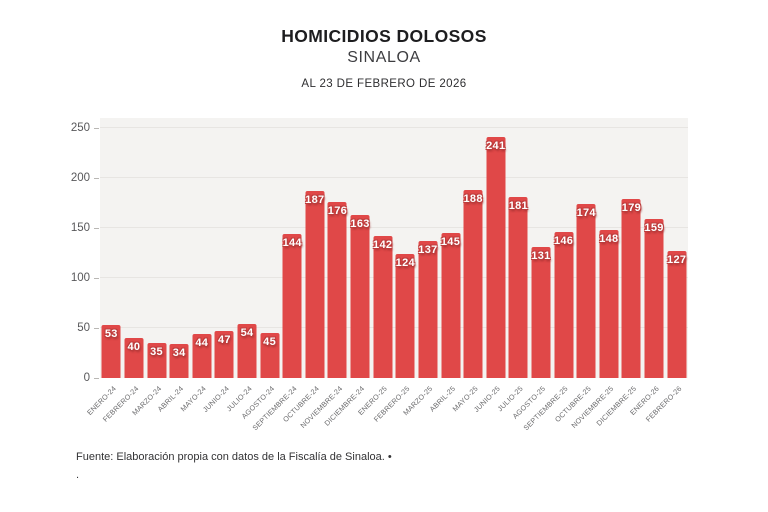 Image resolution: width=768 pixels, height=512 pixels. Describe the element at coordinates (218, 266) in the screenshot. I see `bar-slot: 47 JUNIO-24` at that location.